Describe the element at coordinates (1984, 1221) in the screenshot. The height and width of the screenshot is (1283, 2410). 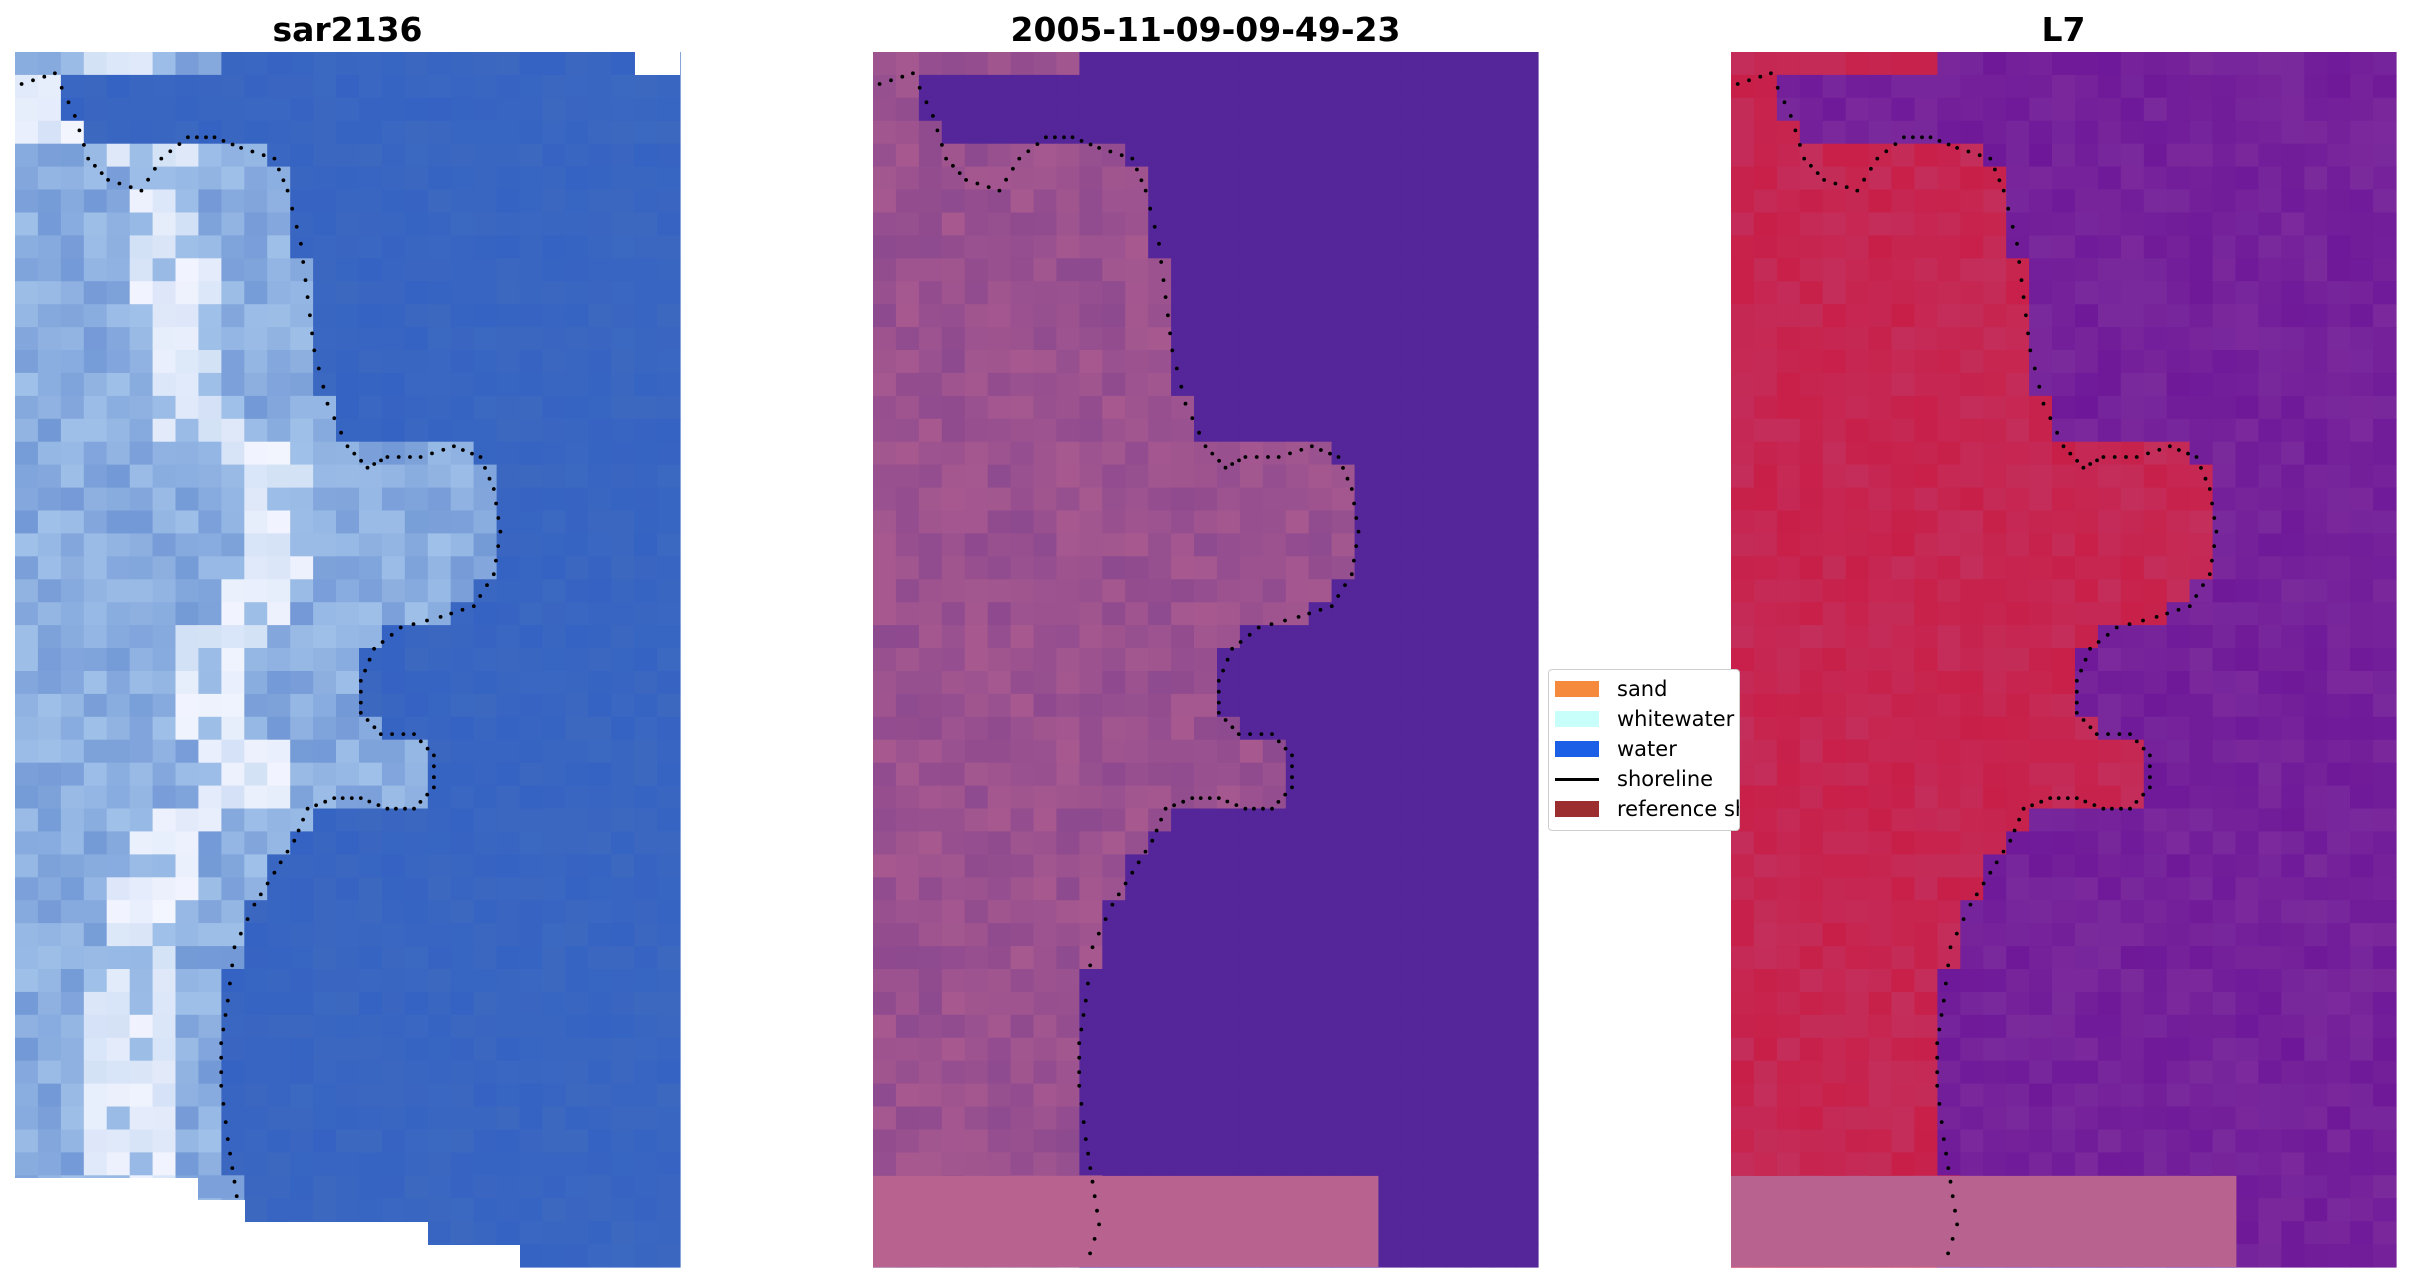
I see `sand-strip` at that location.